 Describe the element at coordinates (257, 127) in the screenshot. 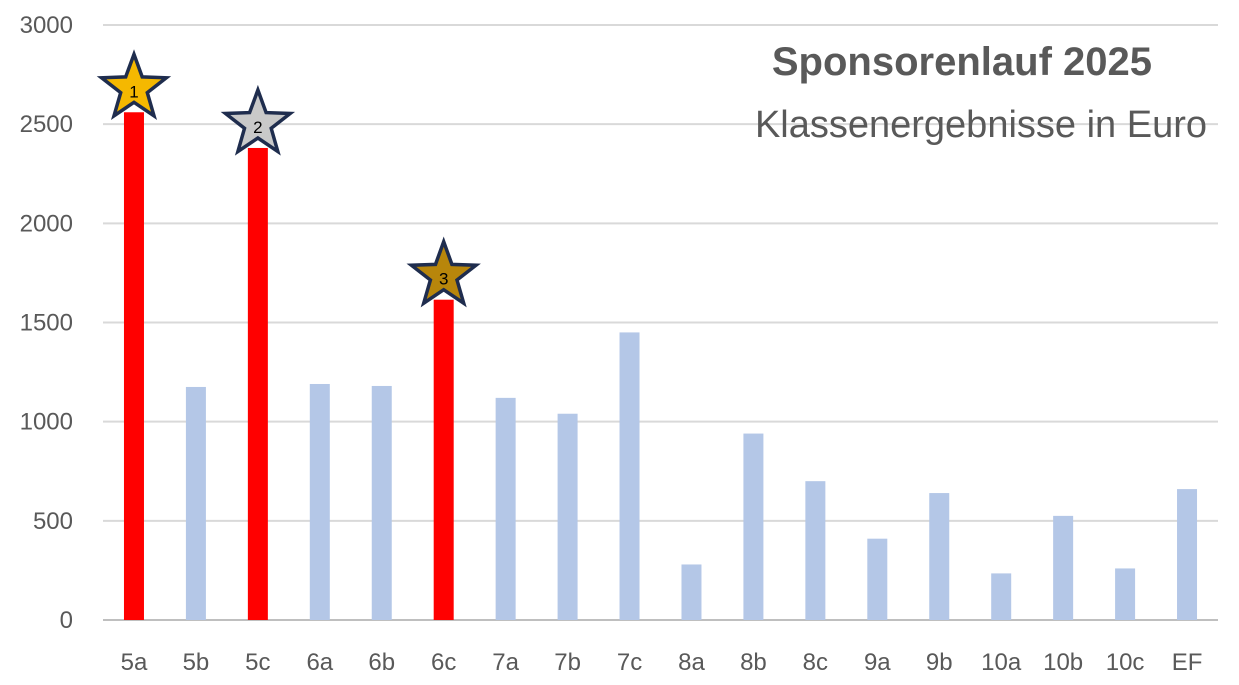

I see `rank-label: 2` at that location.